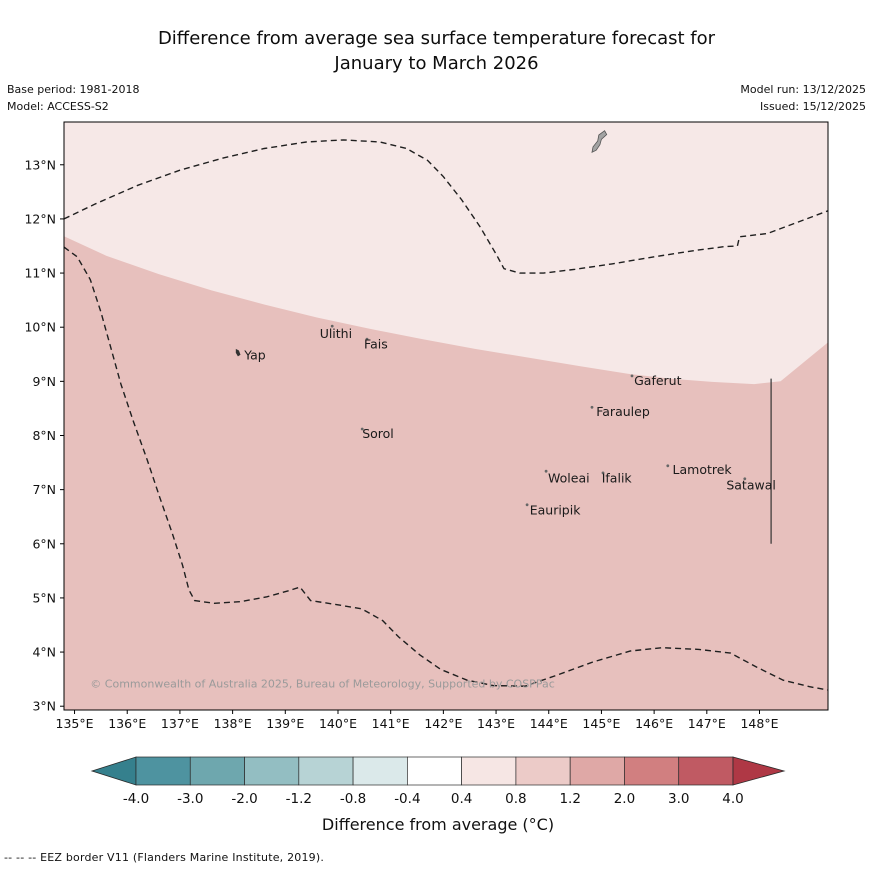 Image resolution: width=873 pixels, height=873 pixels. What do you see at coordinates (438, 824) in the screenshot?
I see `colorbar-title: Difference from average (°C)` at bounding box center [438, 824].